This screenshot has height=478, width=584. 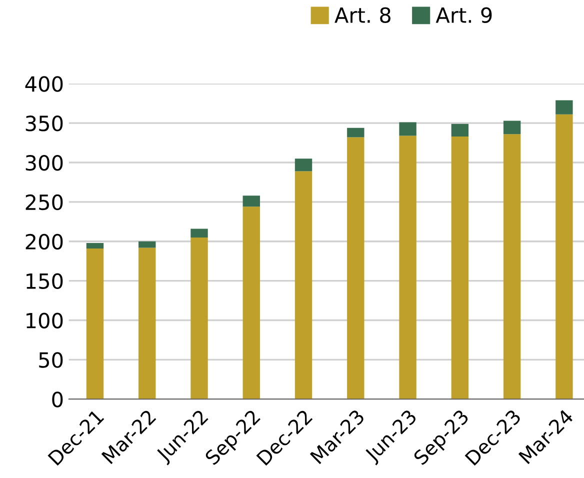 What do you see at coordinates (44, 124) in the screenshot?
I see `y-tick-label: 350` at bounding box center [44, 124].